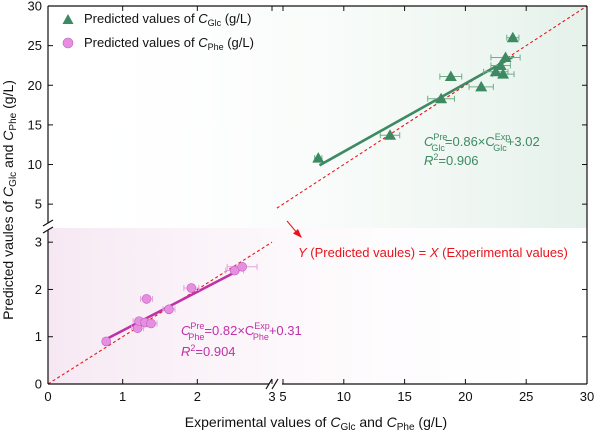 Image resolution: width=598 pixels, height=432 pixels. What do you see at coordinates (122, 396) in the screenshot?
I see `x-tick-label: 1` at bounding box center [122, 396].